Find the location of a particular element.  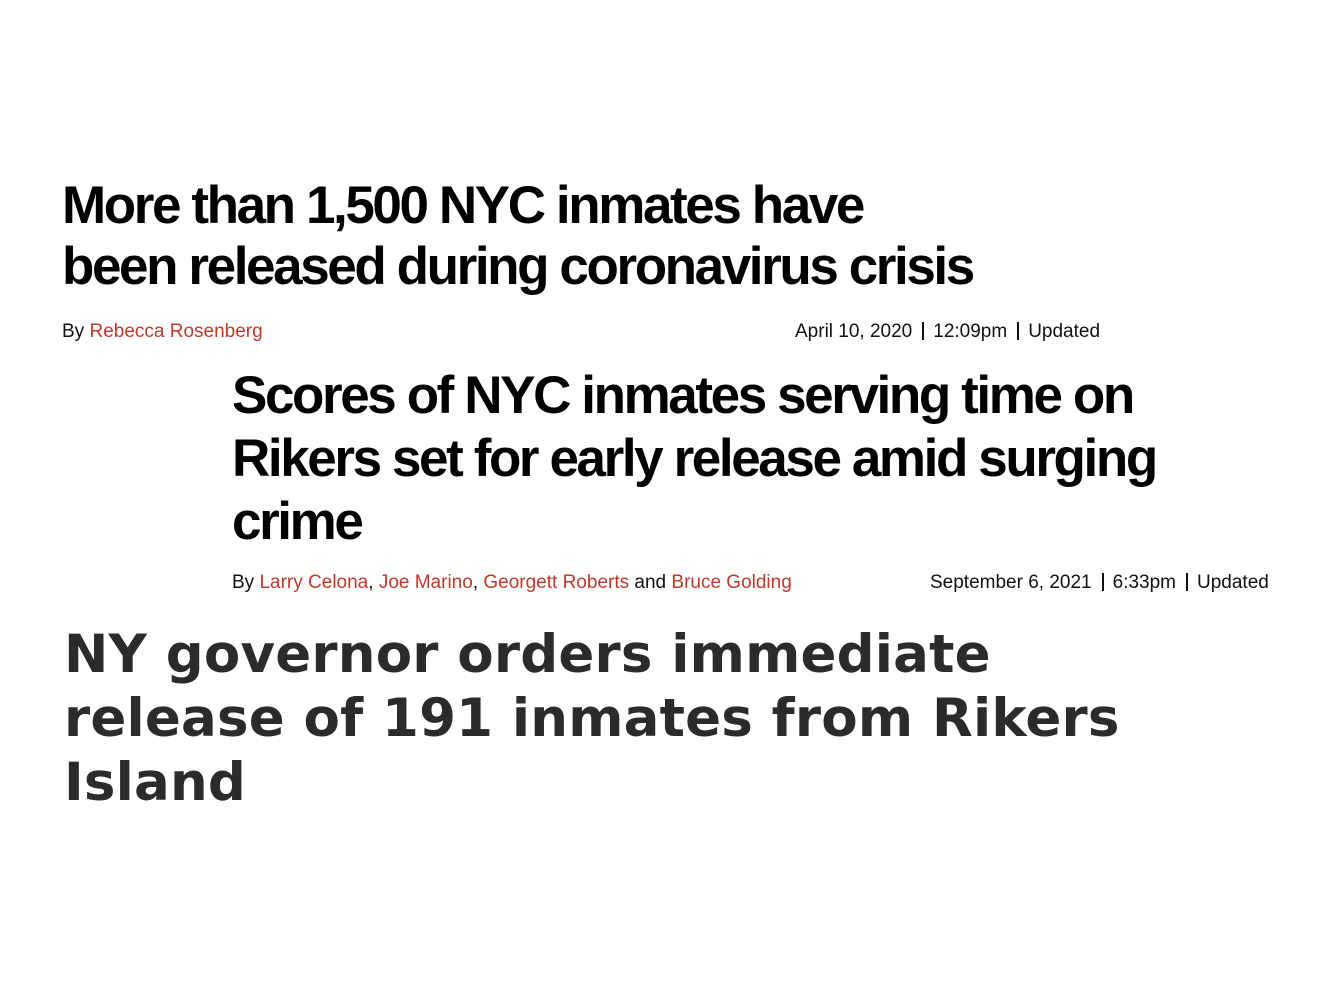

publish-date: April 10, 2020 is located at coordinates (854, 331).